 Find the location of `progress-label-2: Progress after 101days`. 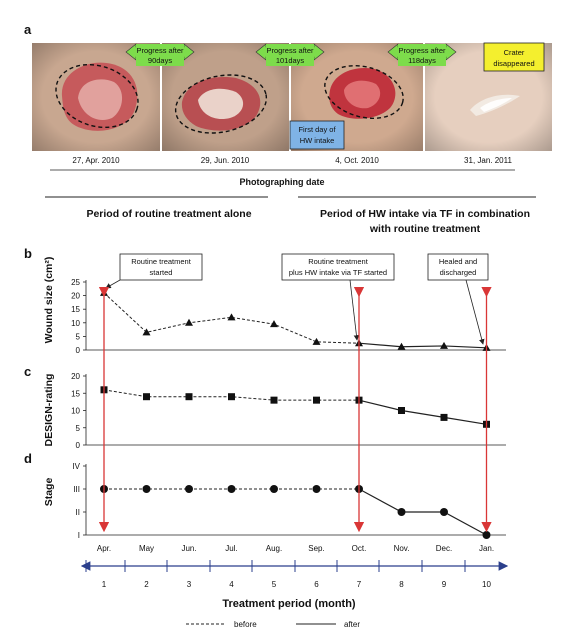

progress-label-2: Progress after 101days is located at coordinates (290, 54).